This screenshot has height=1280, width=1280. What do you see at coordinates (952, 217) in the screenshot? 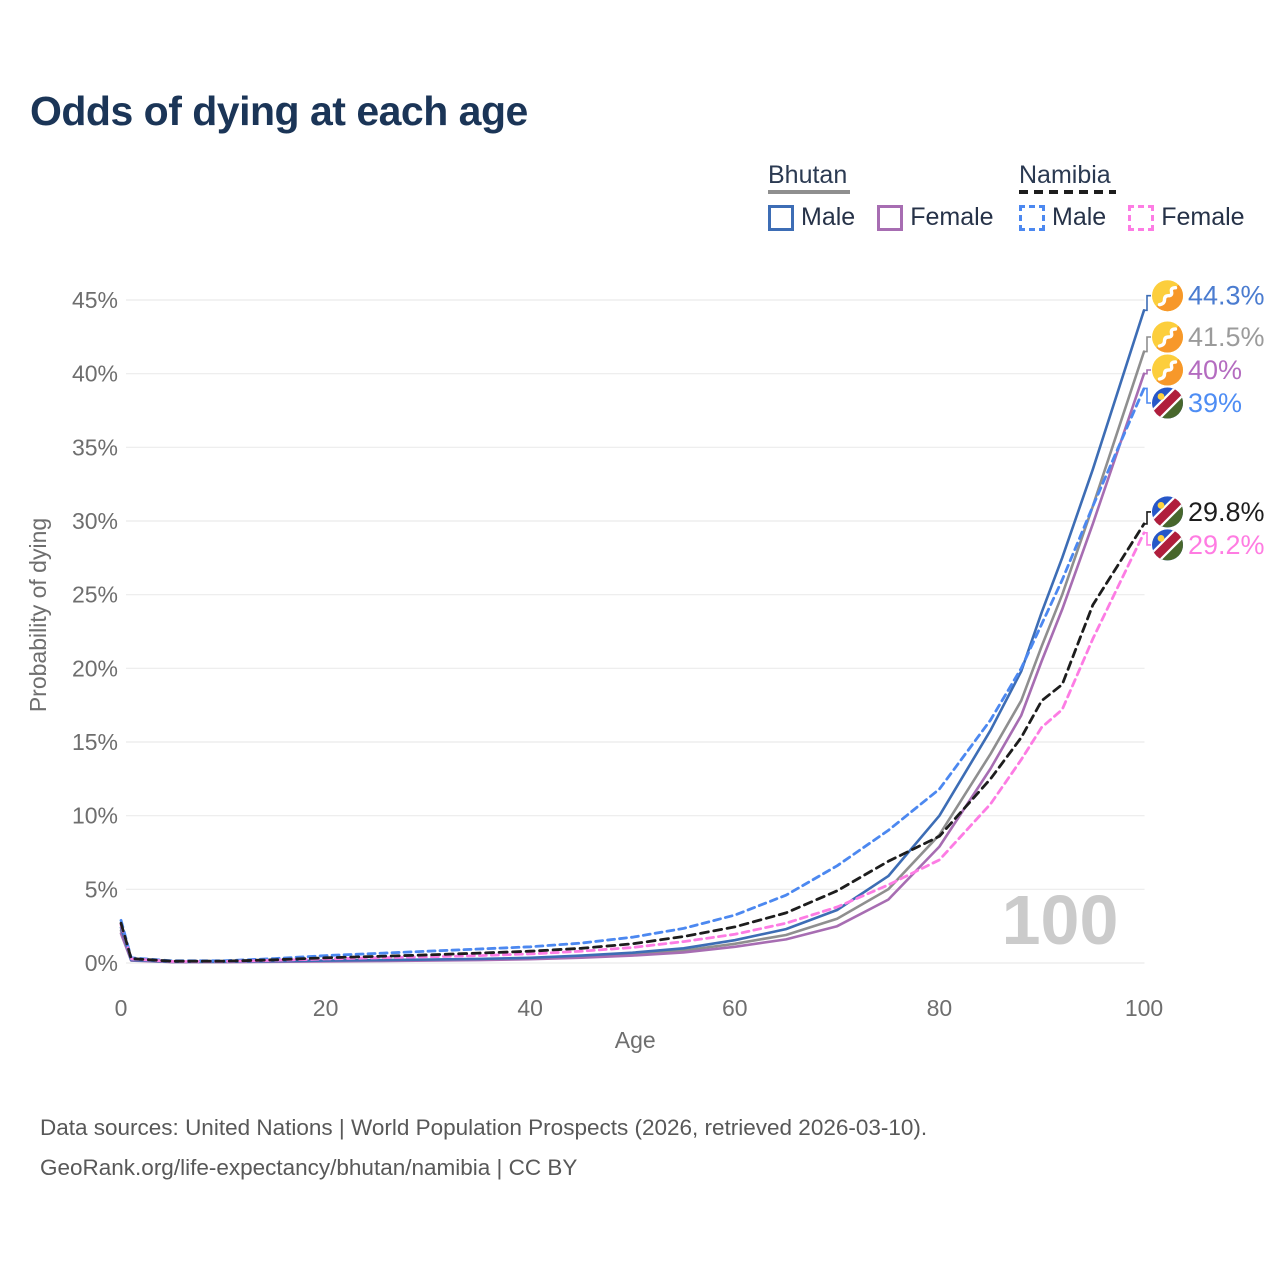
I see `legend-label-bhutan-female: Female` at bounding box center [952, 217].